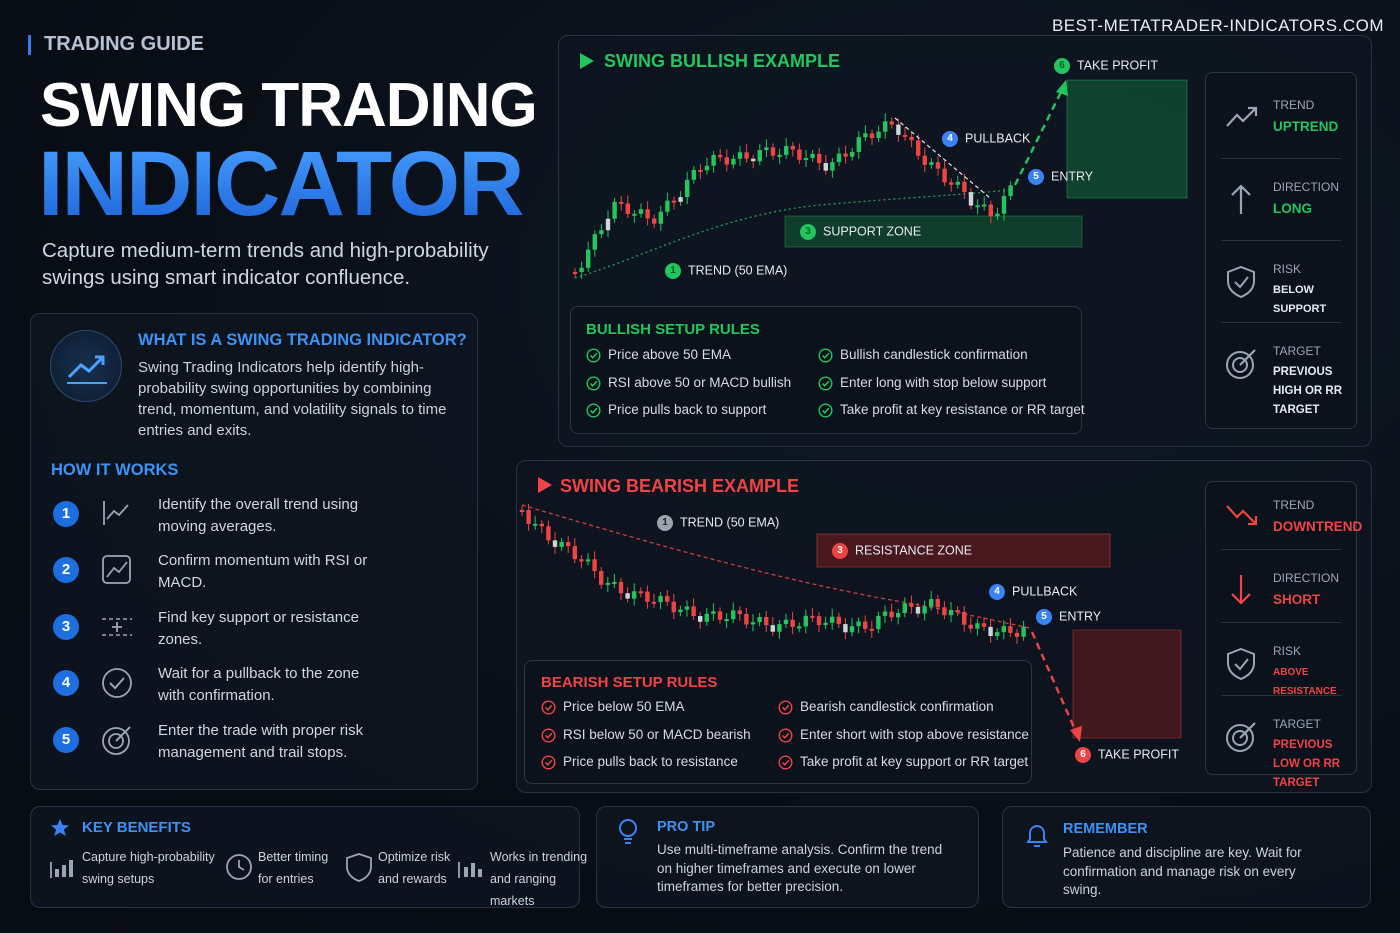 The width and height of the screenshot is (1400, 933). I want to click on arrow-head, so click(1062, 88).